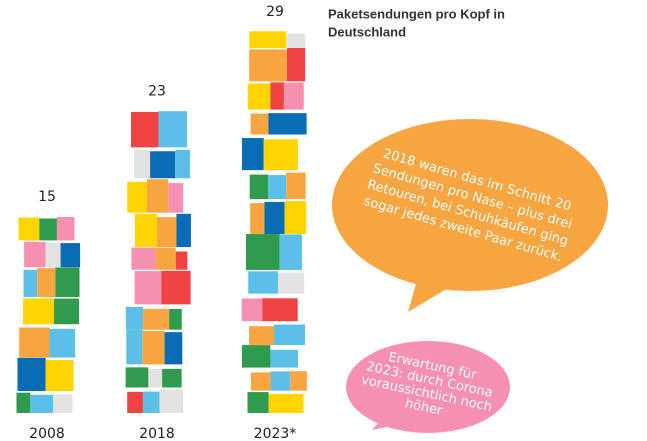 The height and width of the screenshot is (441, 647). What do you see at coordinates (47, 197) in the screenshot?
I see `value-label: 15` at bounding box center [47, 197].